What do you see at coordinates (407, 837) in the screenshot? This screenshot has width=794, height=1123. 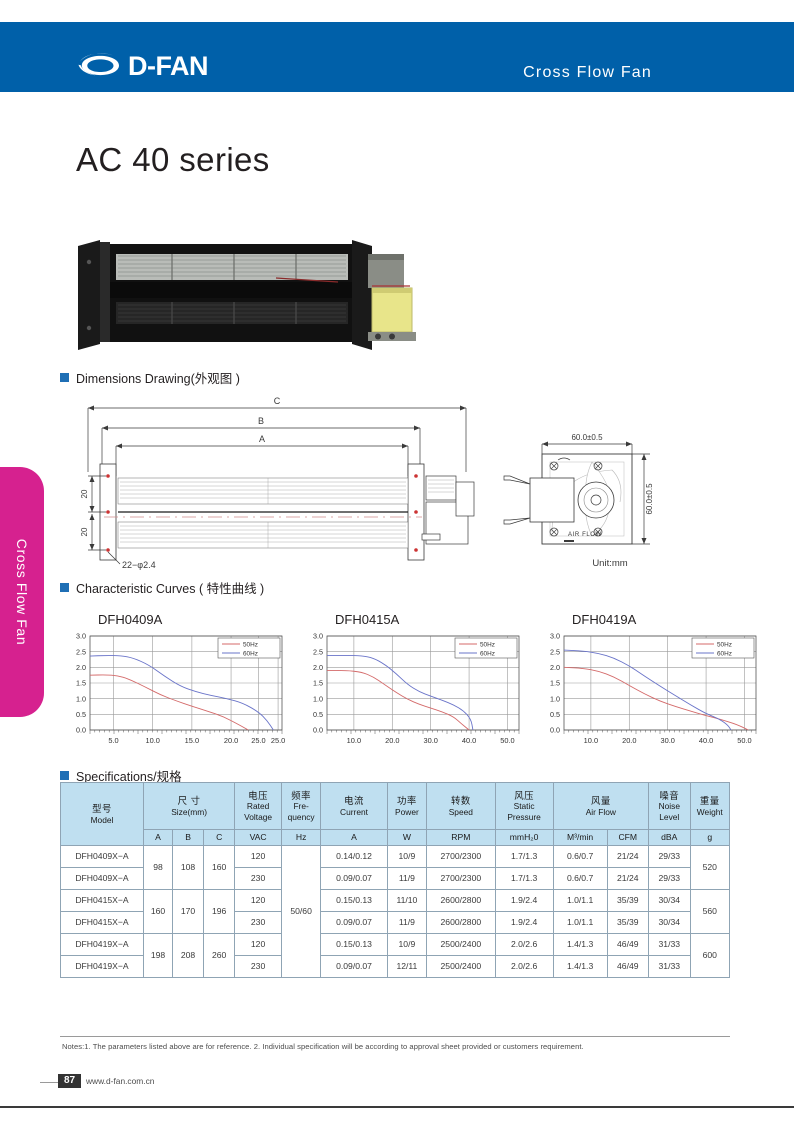 I see `th-unit-power: W` at bounding box center [407, 837].